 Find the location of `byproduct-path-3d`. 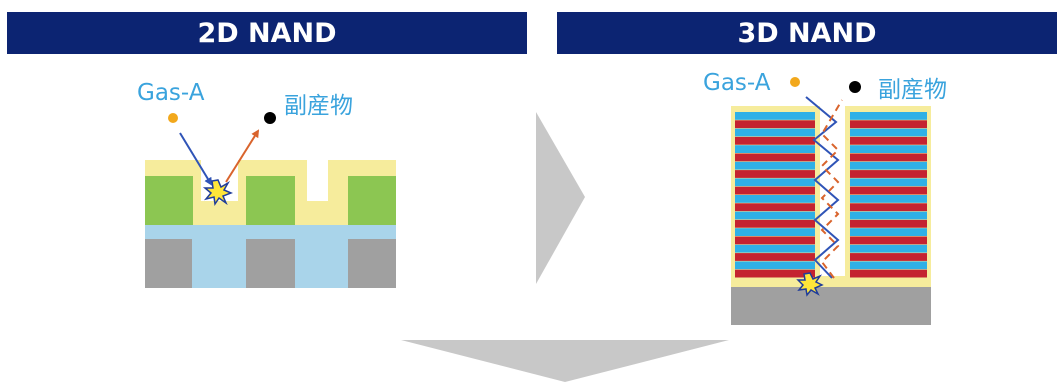

byproduct-path-3d is located at coordinates (831, 189).